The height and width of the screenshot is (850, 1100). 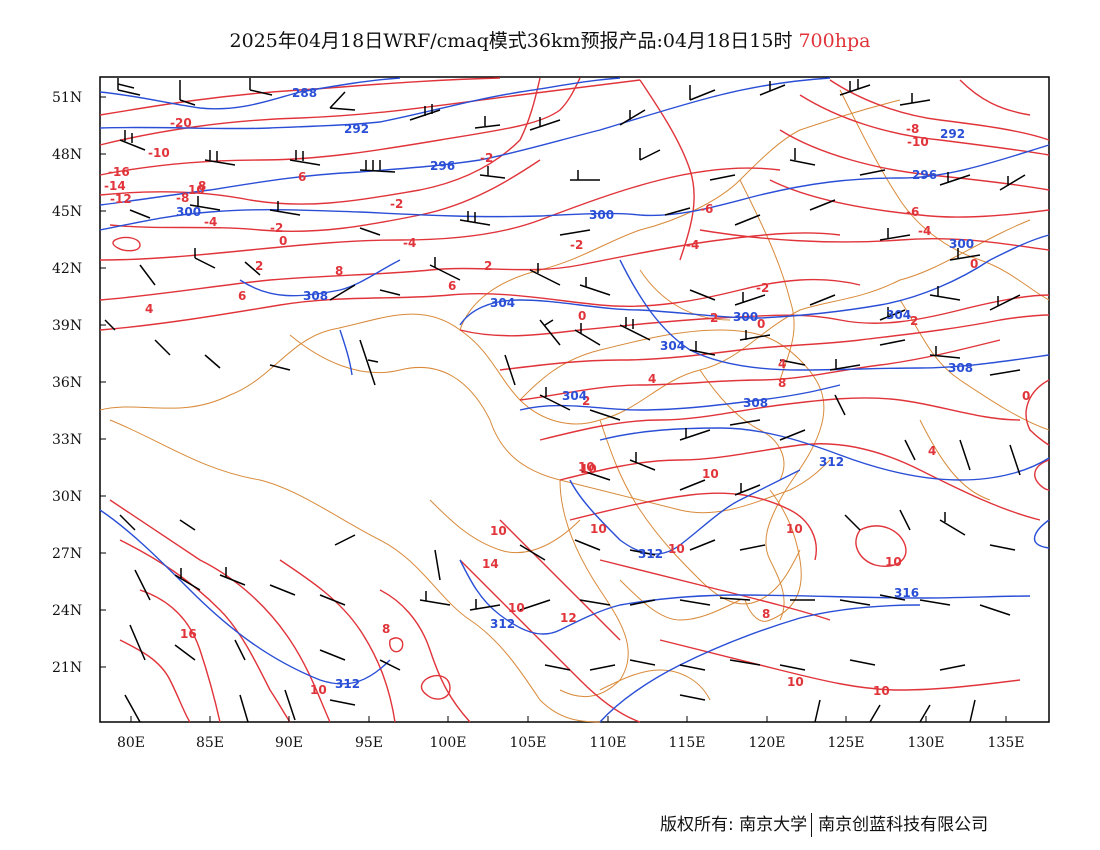 What do you see at coordinates (767, 743) in the screenshot?
I see `lon-label: 120E` at bounding box center [767, 743].